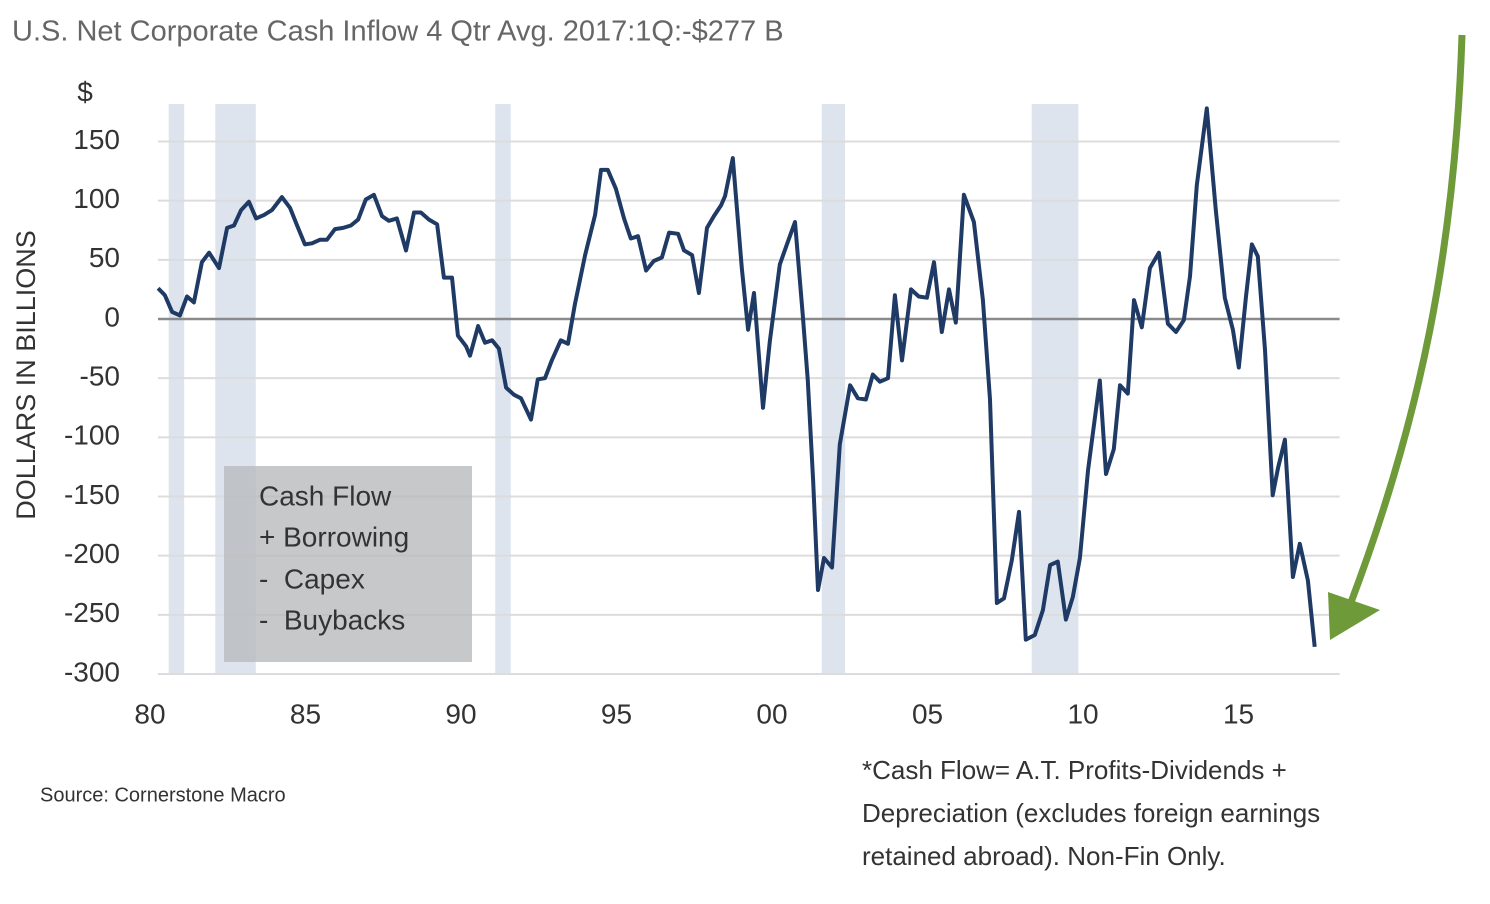 The width and height of the screenshot is (1490, 904). I want to click on annotation-line: Cash Flow, so click(325, 495).